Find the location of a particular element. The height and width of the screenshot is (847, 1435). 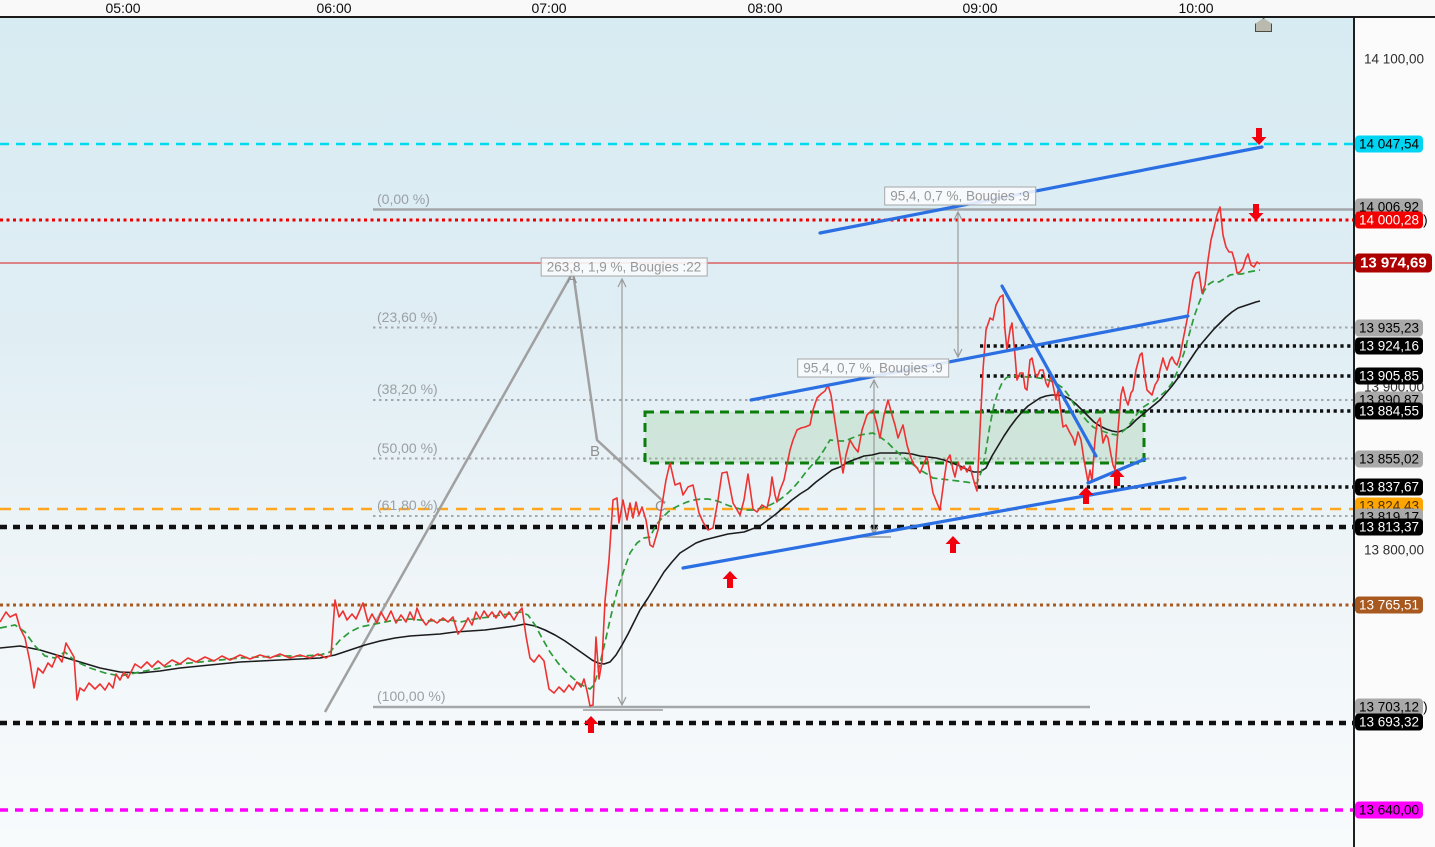

zigzag-letter-C: C is located at coordinates (660, 506).